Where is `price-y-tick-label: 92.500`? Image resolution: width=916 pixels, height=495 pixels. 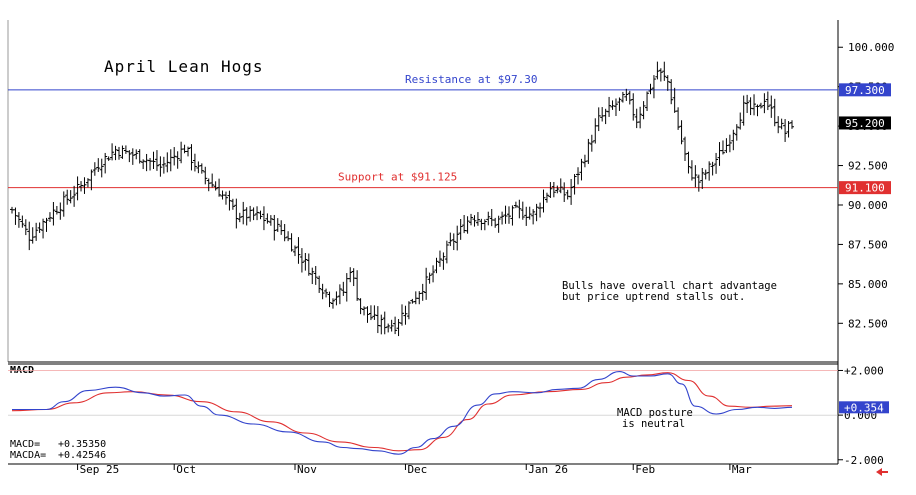 price-y-tick-label: 92.500 is located at coordinates (868, 166).